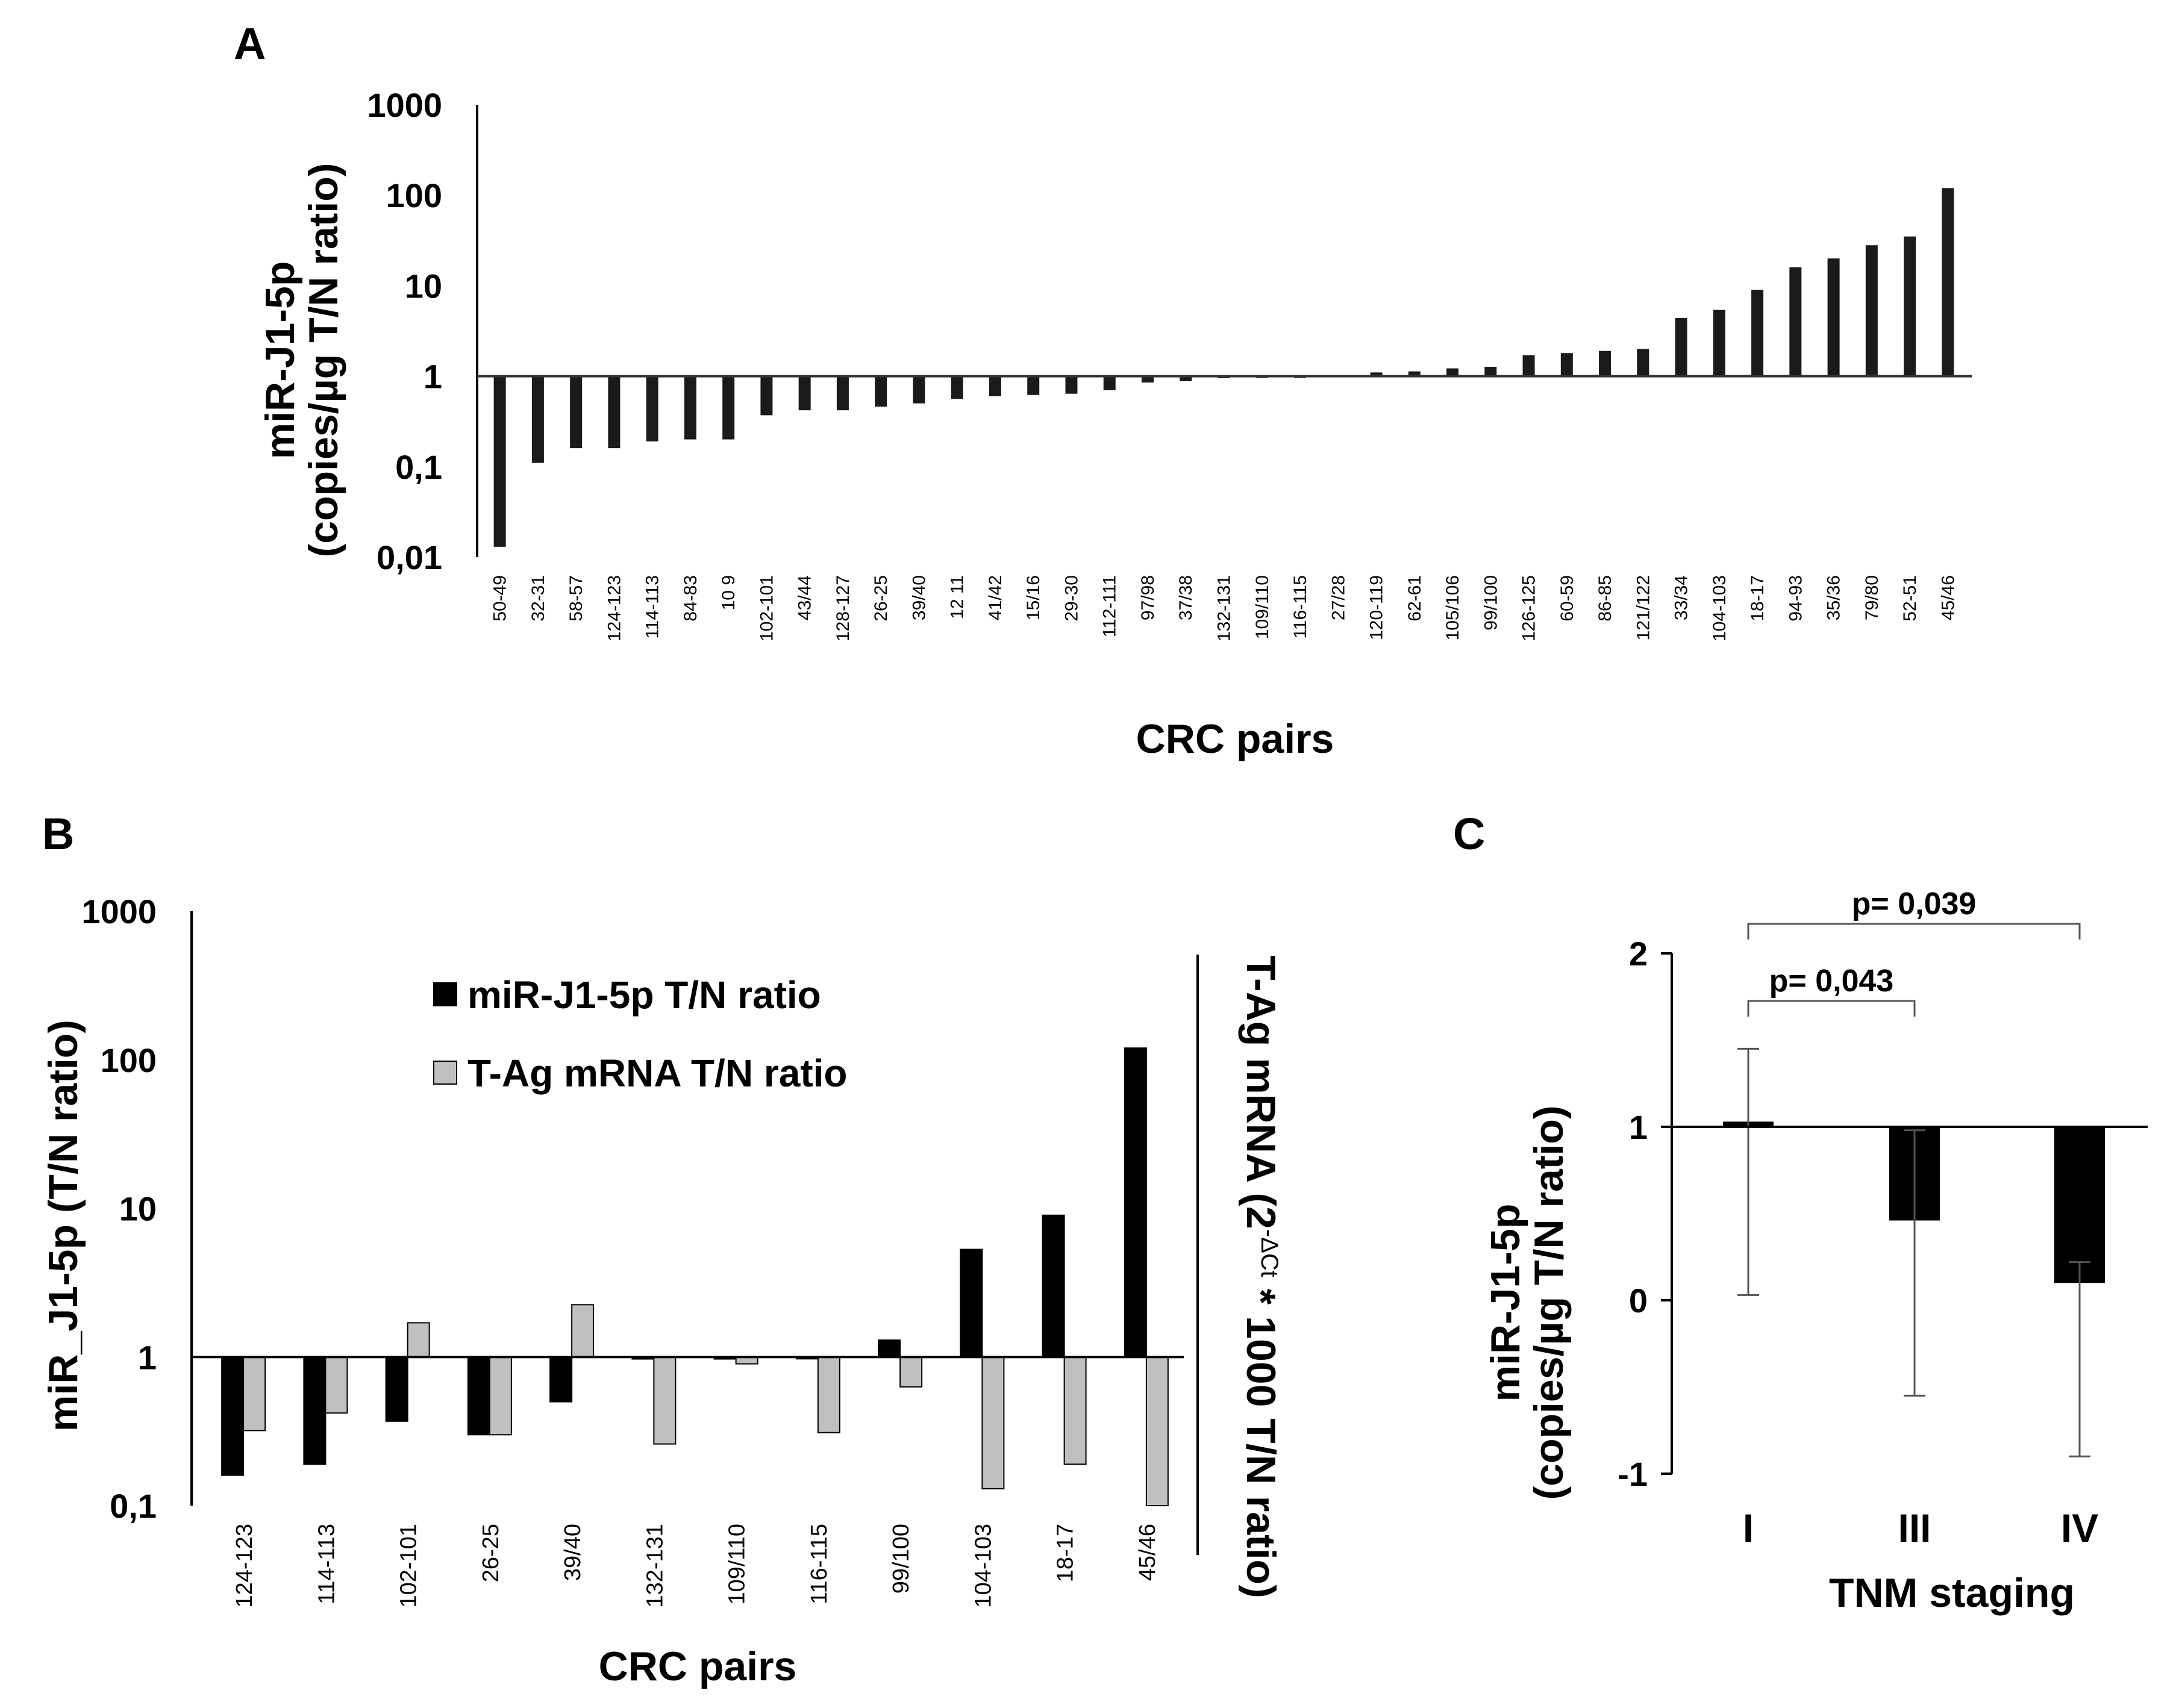 Image resolution: width=2179 pixels, height=1708 pixels. Describe the element at coordinates (1033, 597) in the screenshot. I see `panel-a-xtick: 15/16` at that location.